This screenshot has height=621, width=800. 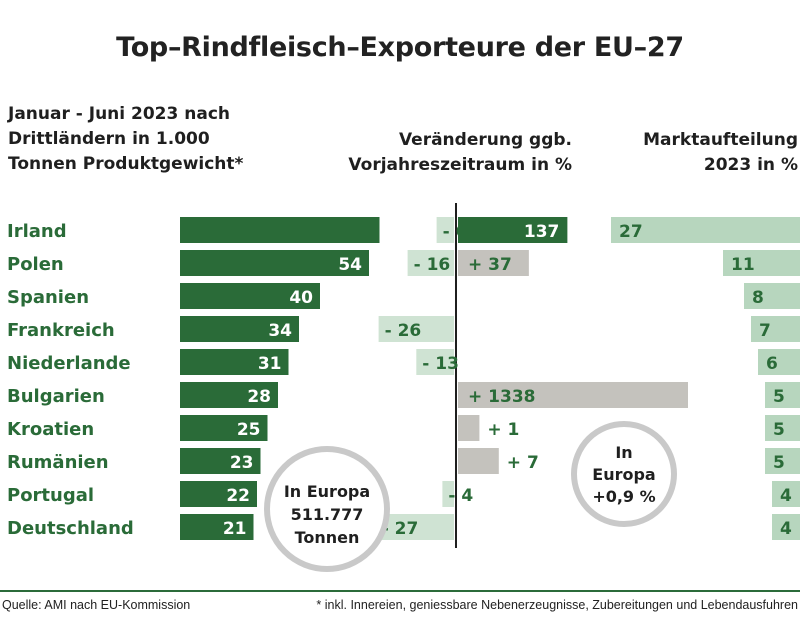 I want to click on change-positive-label-kroatien: + 1, so click(x=503, y=430).